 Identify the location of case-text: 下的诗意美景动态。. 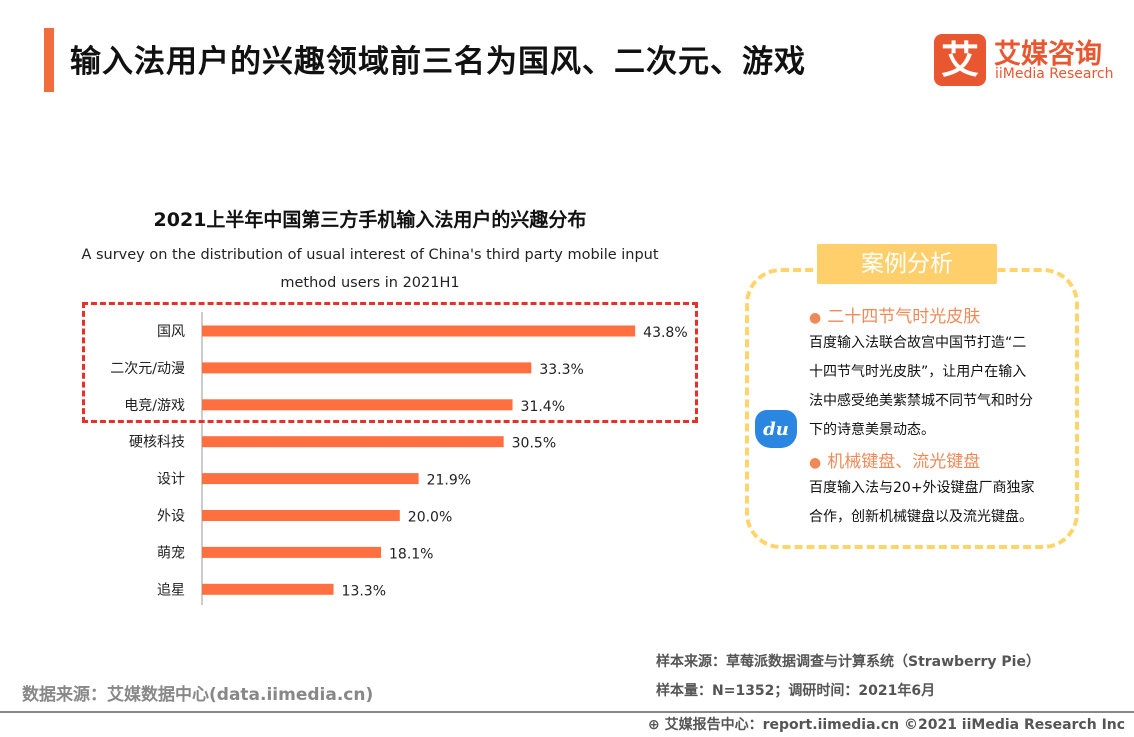
(872, 430).